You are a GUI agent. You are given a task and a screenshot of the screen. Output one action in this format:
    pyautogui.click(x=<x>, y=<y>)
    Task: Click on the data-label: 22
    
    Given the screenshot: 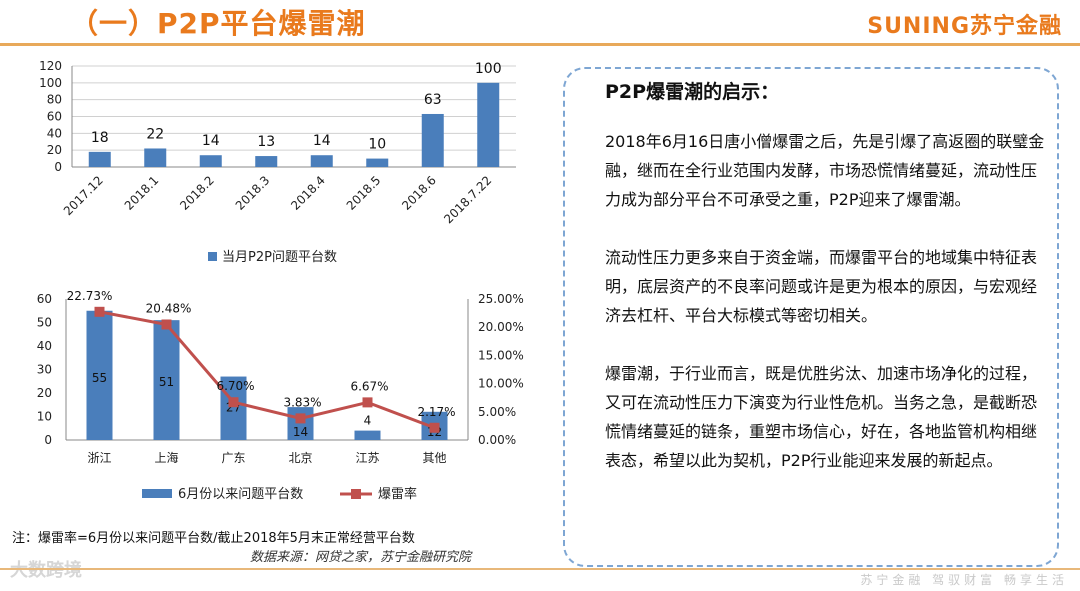 What is the action you would take?
    pyautogui.click(x=155, y=134)
    